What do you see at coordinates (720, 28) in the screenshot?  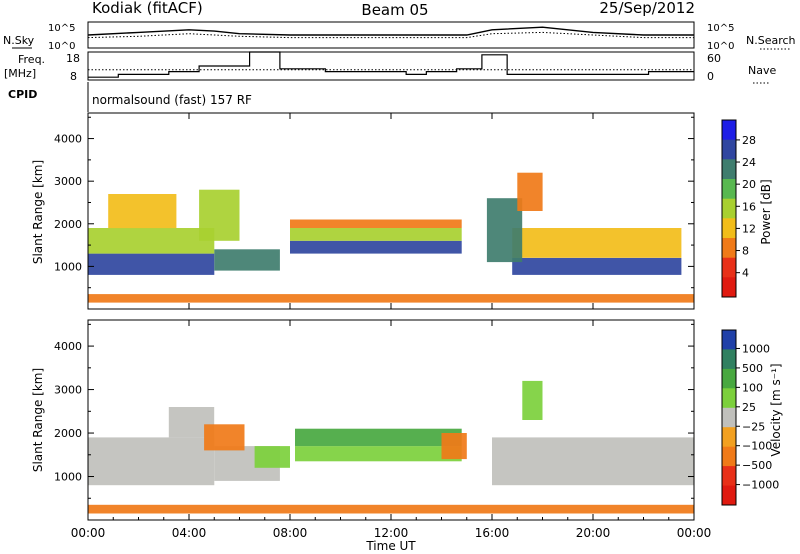 I see `noise-tick-right-top: 10^5` at bounding box center [720, 28].